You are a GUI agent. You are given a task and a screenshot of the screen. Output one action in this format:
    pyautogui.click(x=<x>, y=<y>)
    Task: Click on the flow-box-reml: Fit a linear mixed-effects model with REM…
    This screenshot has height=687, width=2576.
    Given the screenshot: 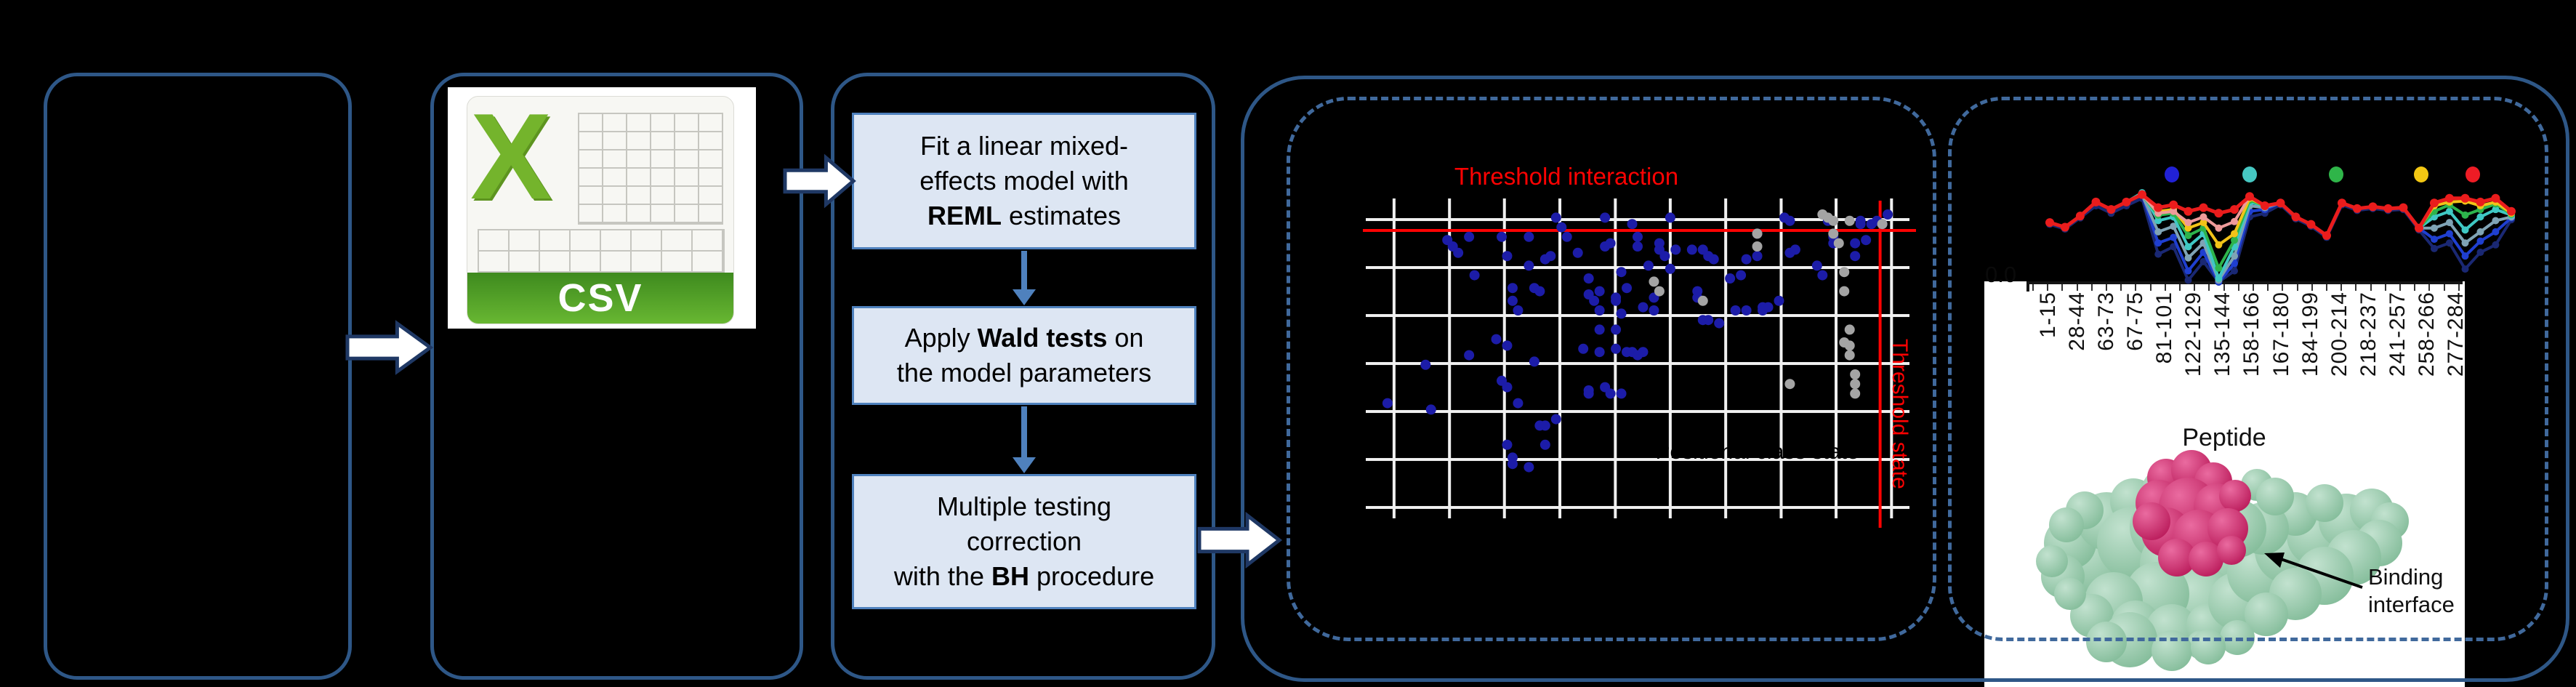 What is the action you would take?
    pyautogui.click(x=1024, y=181)
    